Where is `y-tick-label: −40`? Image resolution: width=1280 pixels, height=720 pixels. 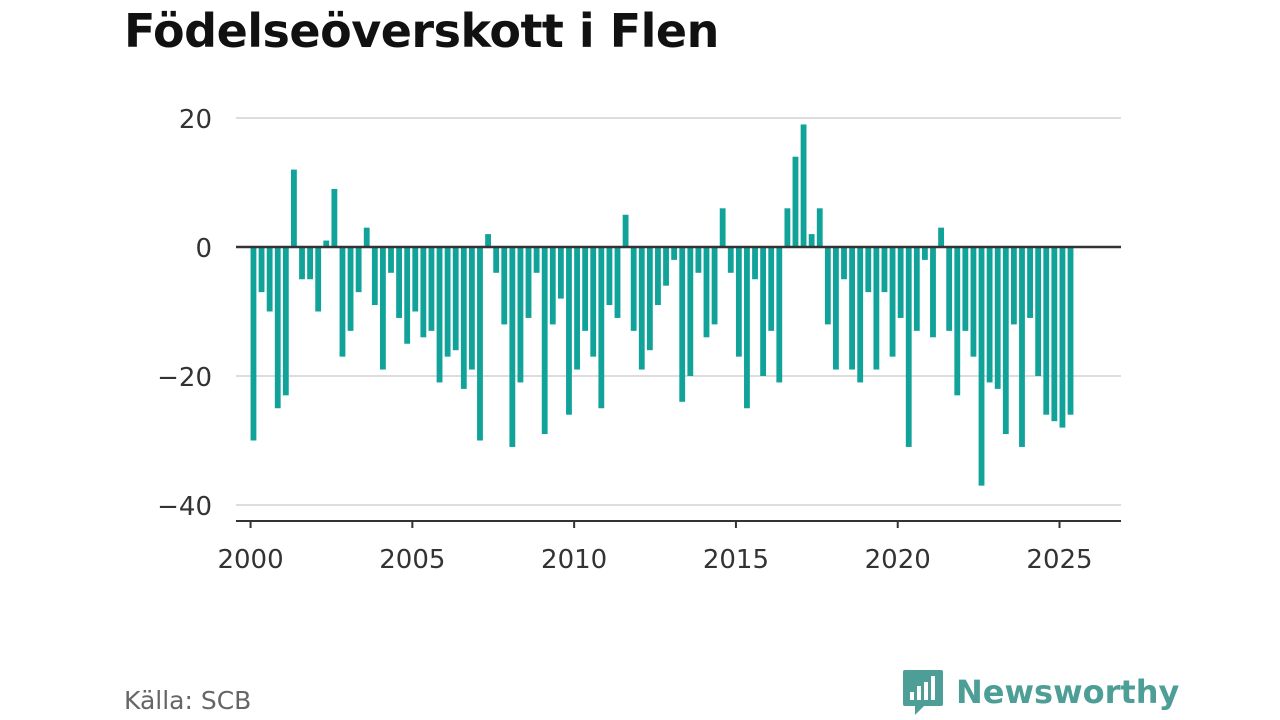 y-tick-label: −40 is located at coordinates (184, 507).